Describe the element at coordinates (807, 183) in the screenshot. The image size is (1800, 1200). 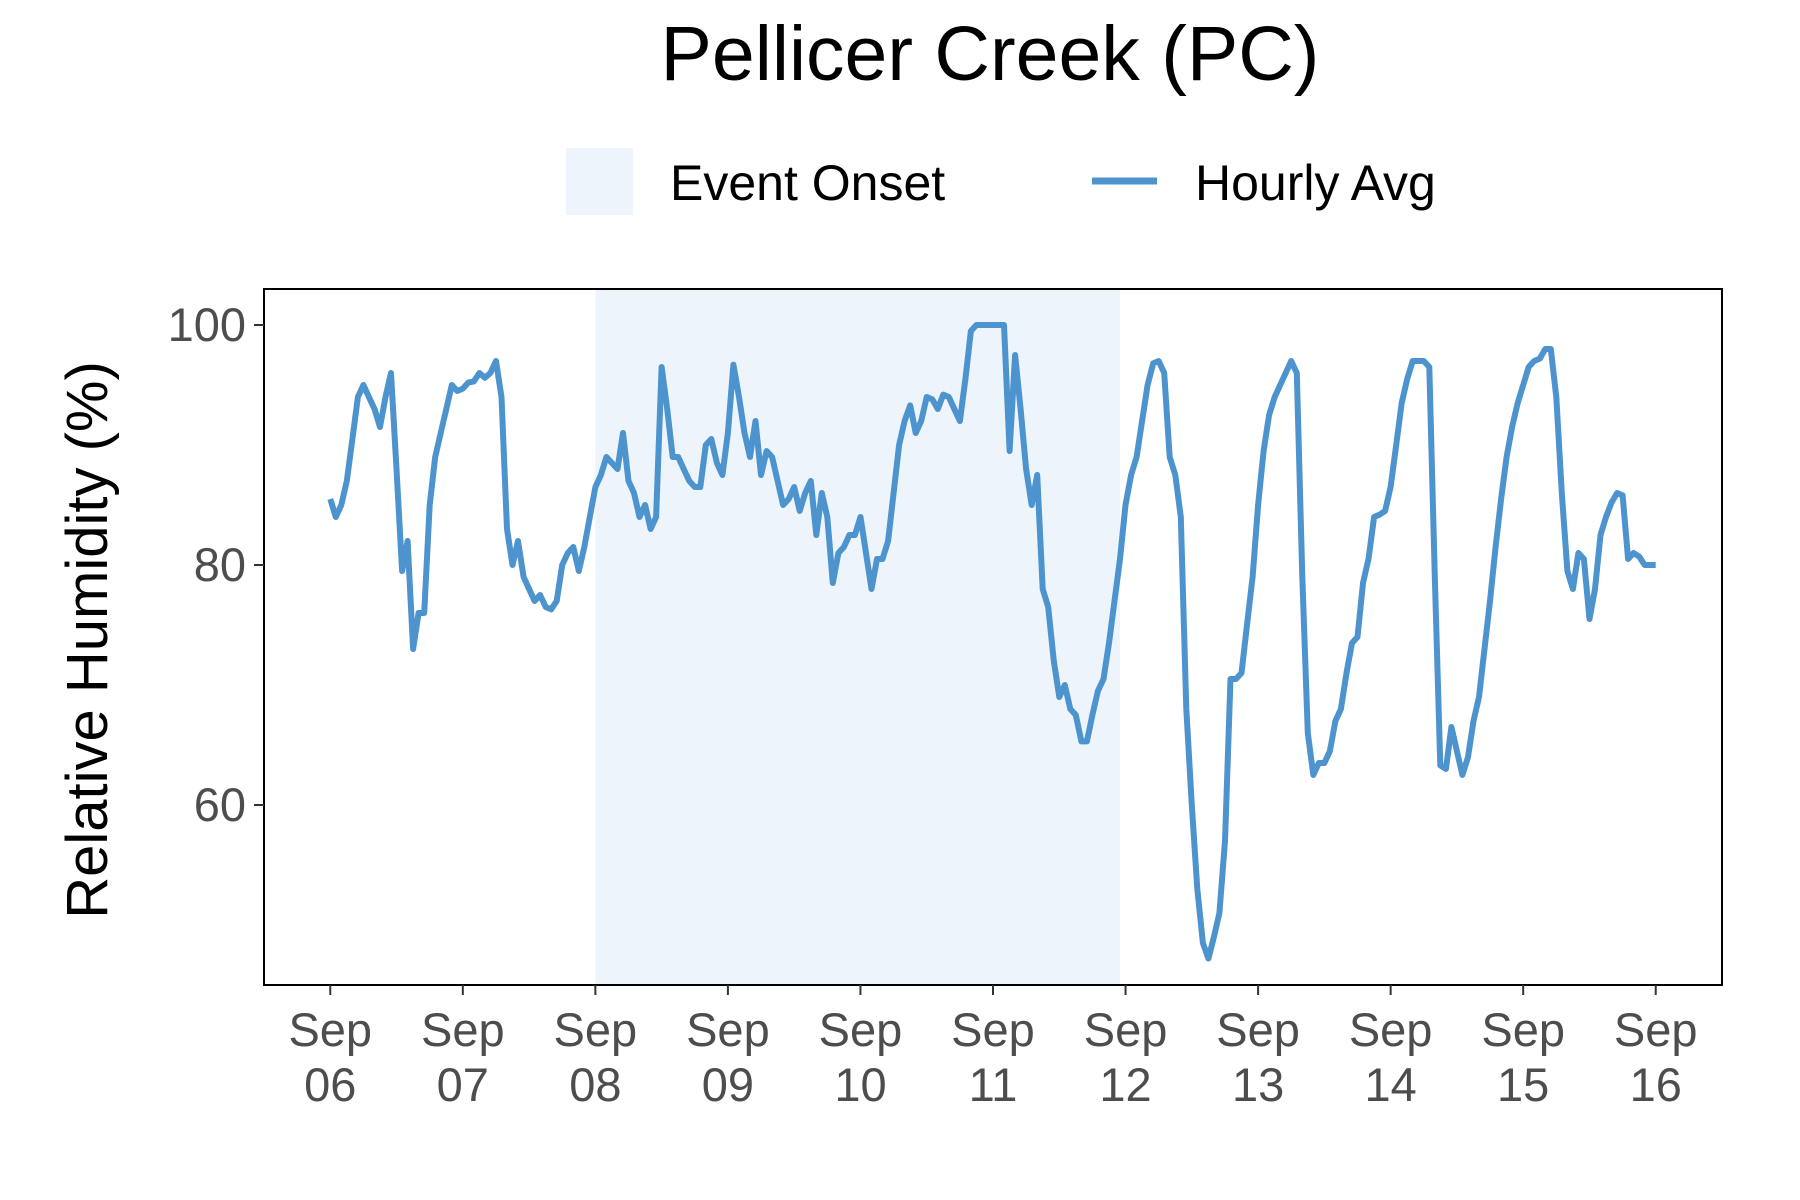
I see `legend-label-event-onset: Event Onset` at that location.